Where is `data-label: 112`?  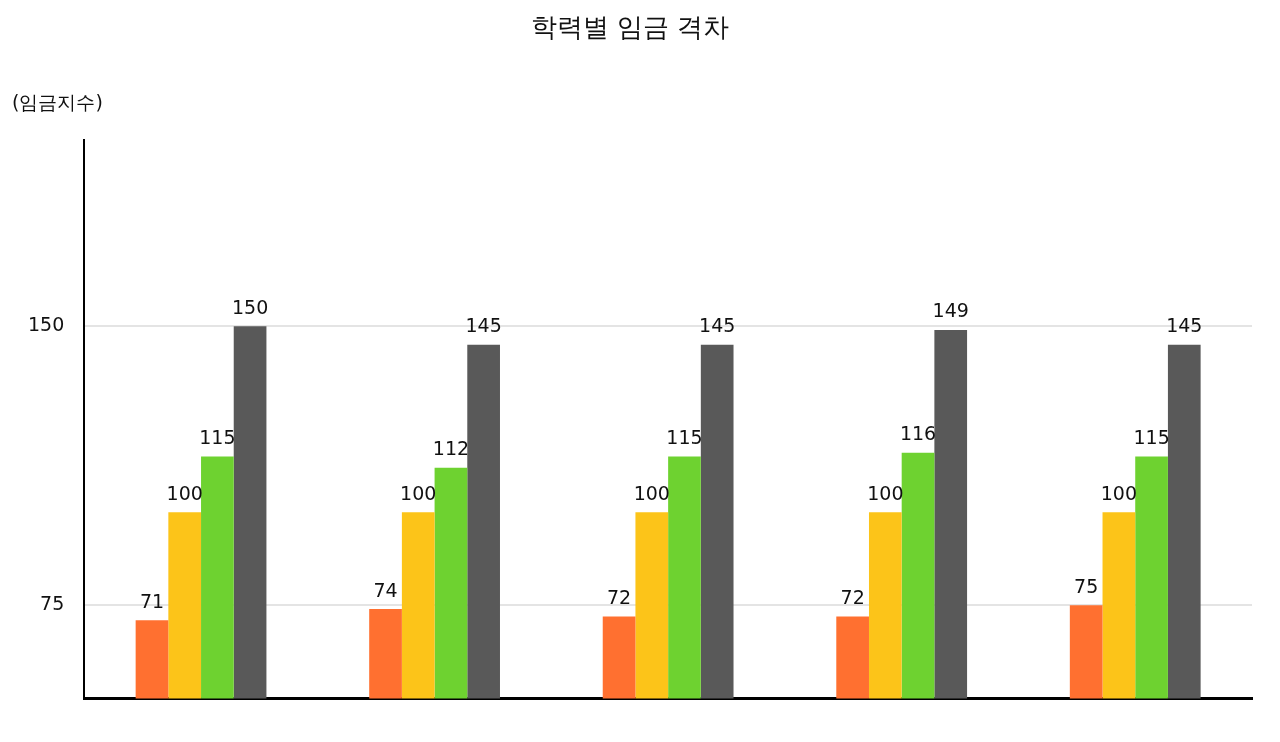
data-label: 112 is located at coordinates (451, 448).